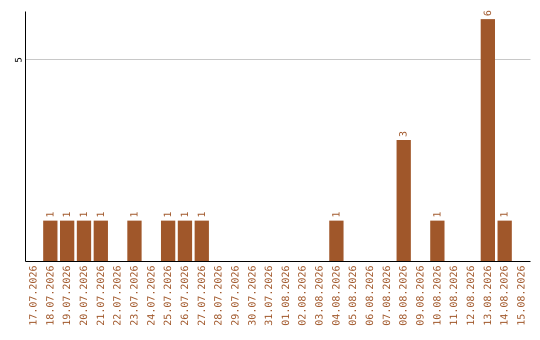 The height and width of the screenshot is (340, 540). What do you see at coordinates (168, 296) in the screenshot?
I see `x-tick-label: 25.07.2026` at bounding box center [168, 296].